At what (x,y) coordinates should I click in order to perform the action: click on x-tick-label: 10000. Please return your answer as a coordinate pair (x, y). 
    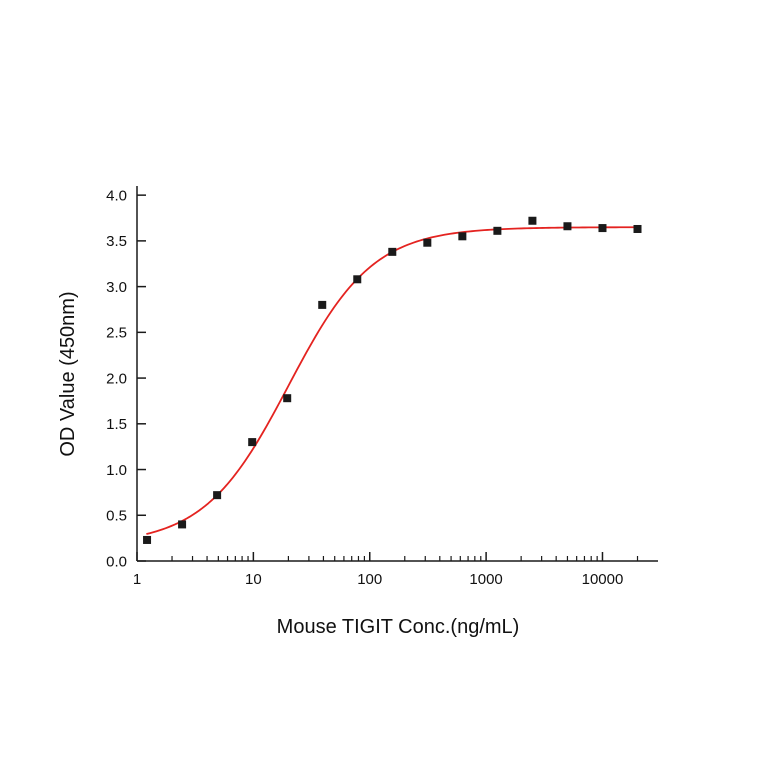
    Looking at the image, I should click on (603, 579).